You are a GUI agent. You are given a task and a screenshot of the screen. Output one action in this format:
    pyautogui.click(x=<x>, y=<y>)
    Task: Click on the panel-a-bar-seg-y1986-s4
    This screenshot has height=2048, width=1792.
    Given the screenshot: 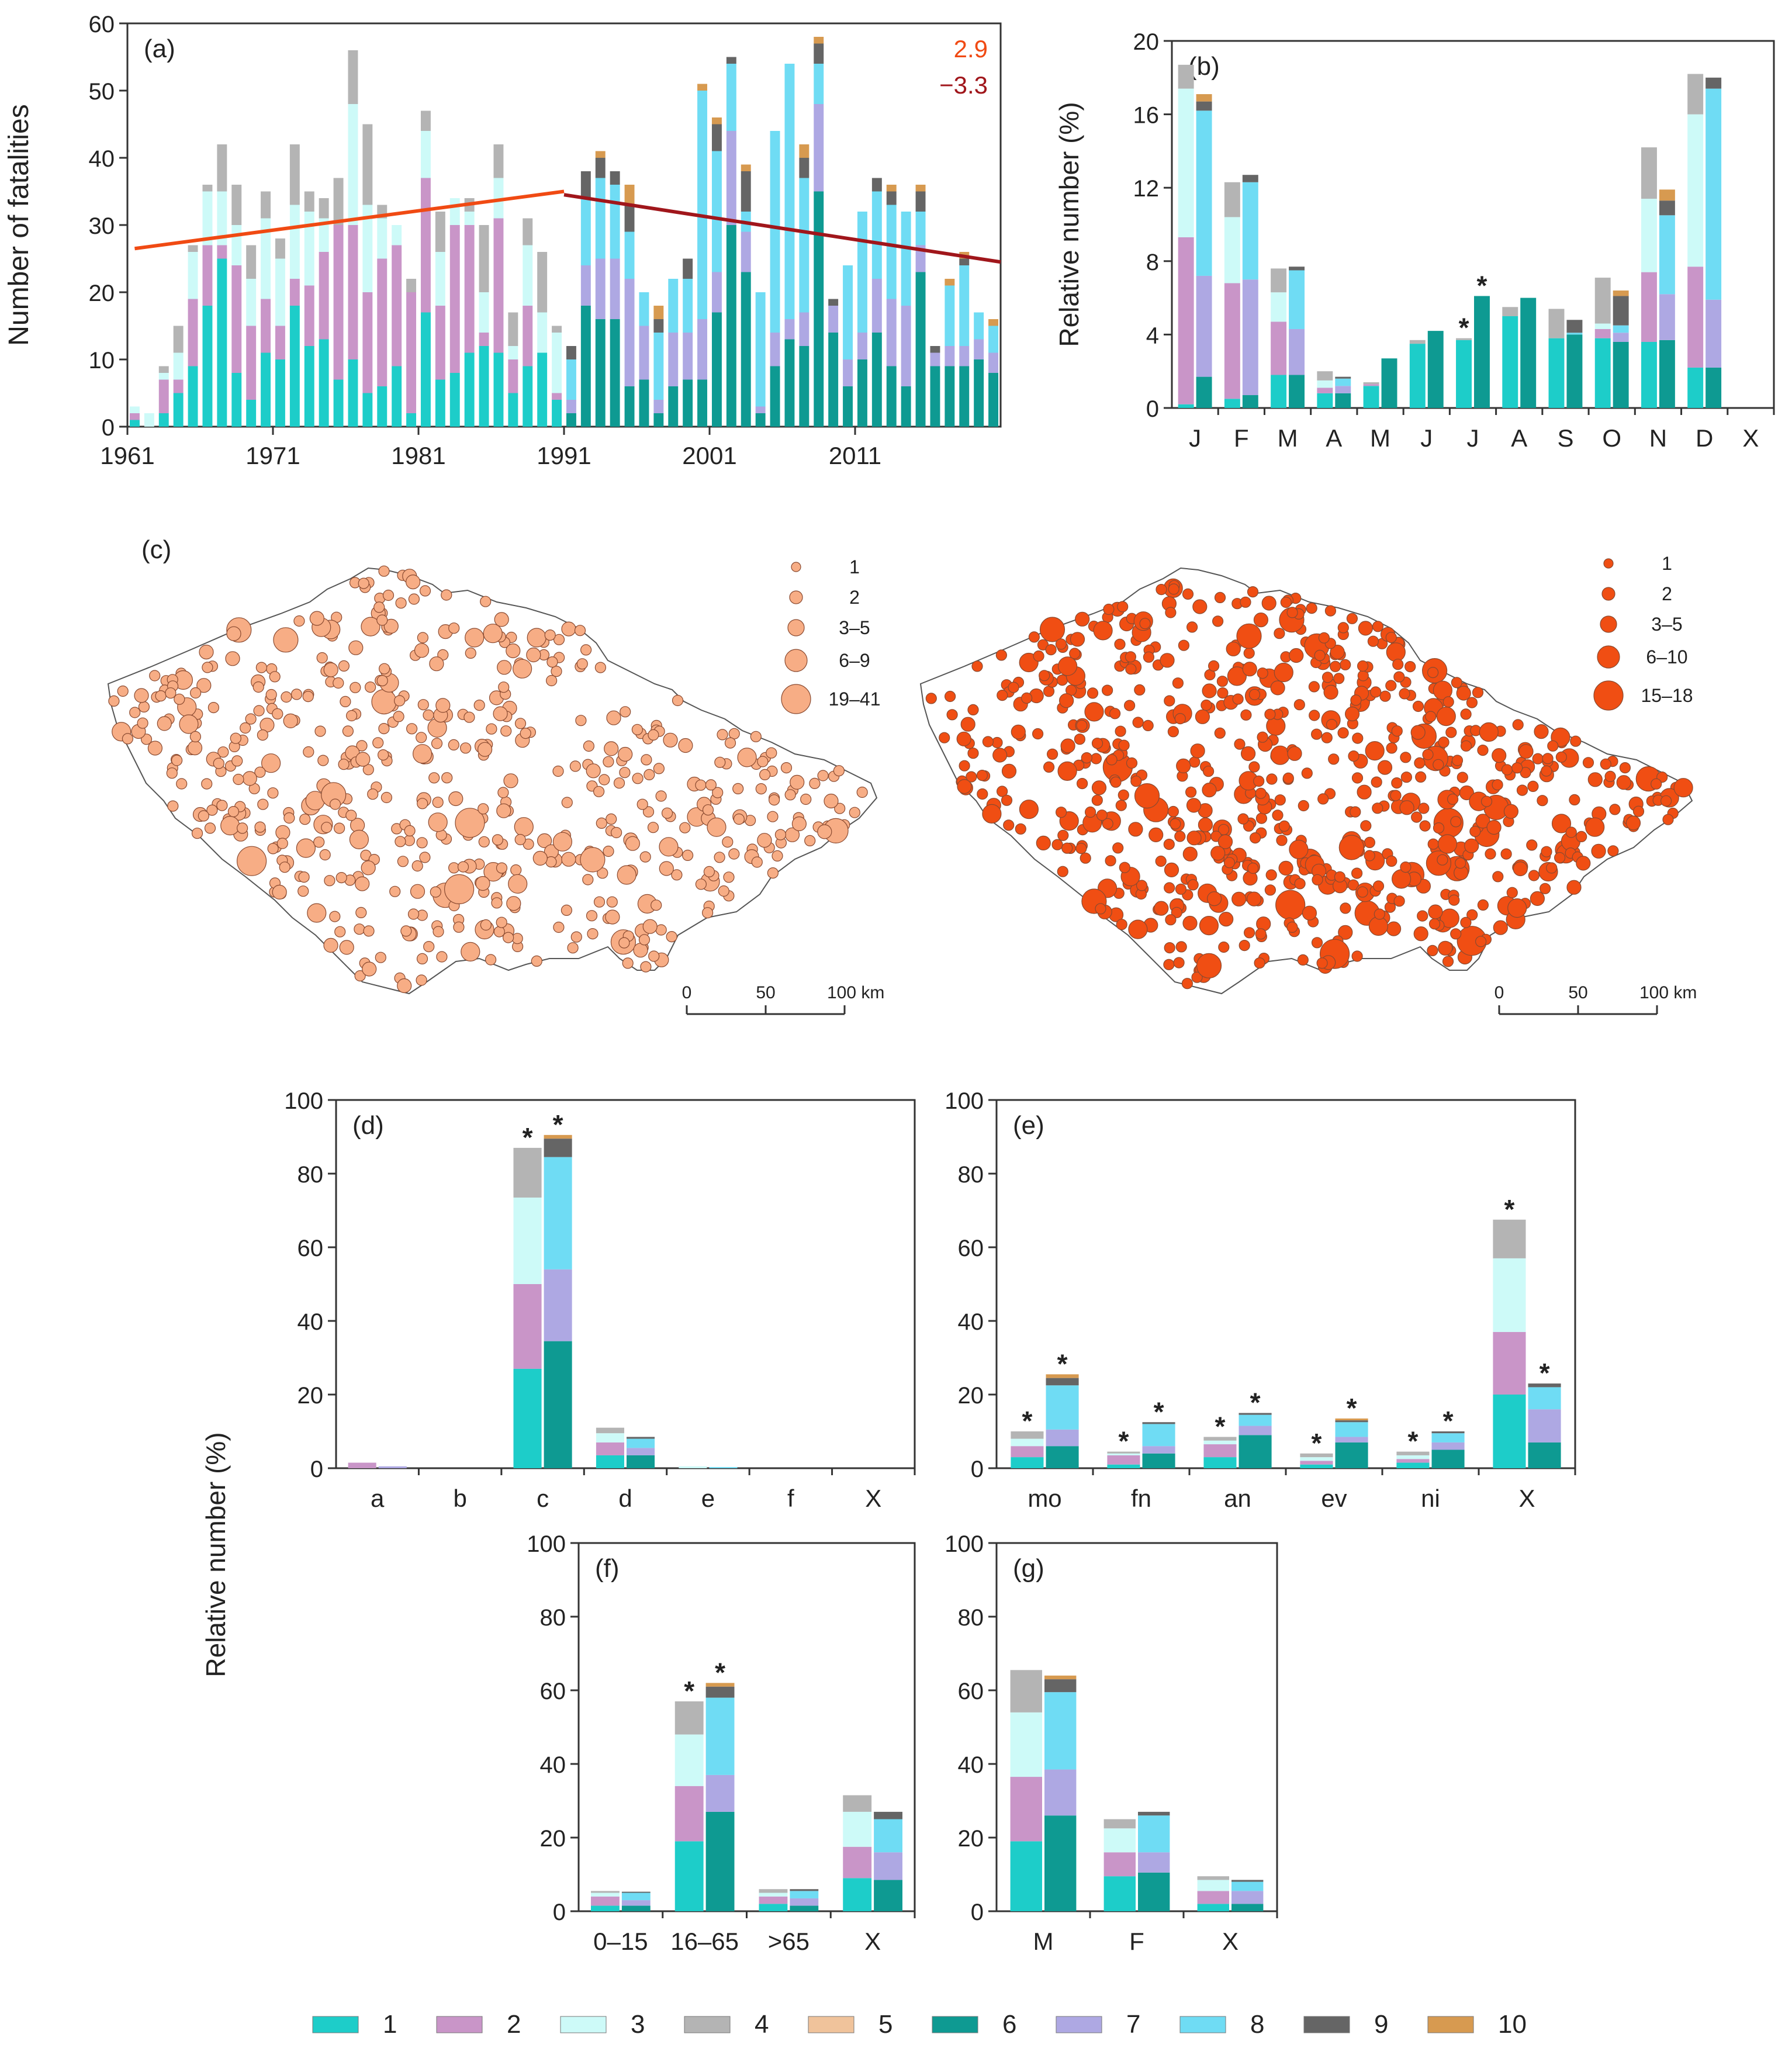 What is the action you would take?
    pyautogui.click(x=498, y=161)
    